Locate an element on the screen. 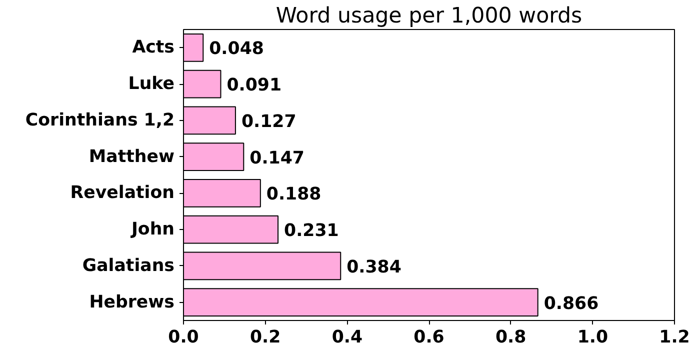 The width and height of the screenshot is (696, 363). x-tick-label: 0.4 is located at coordinates (347, 338).